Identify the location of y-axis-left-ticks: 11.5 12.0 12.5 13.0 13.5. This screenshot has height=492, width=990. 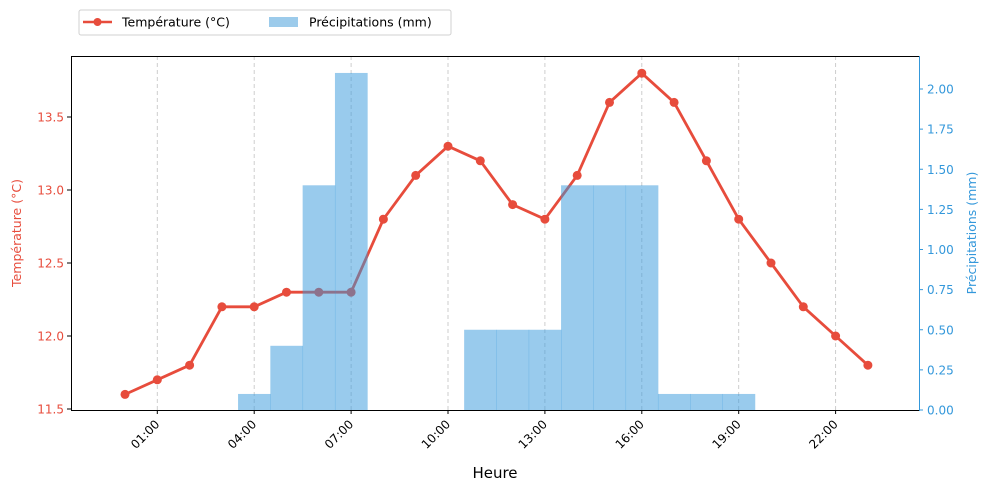
(54, 264).